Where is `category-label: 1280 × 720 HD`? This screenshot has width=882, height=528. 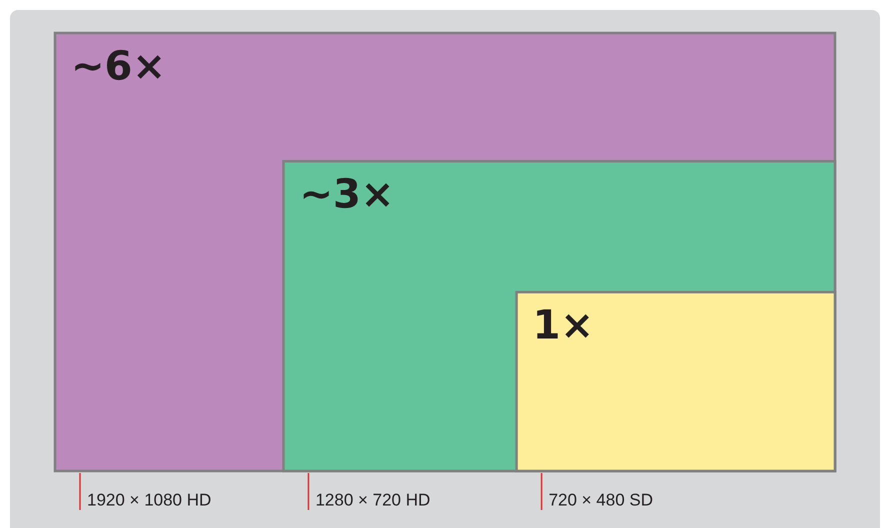 category-label: 1280 × 720 HD is located at coordinates (372, 500).